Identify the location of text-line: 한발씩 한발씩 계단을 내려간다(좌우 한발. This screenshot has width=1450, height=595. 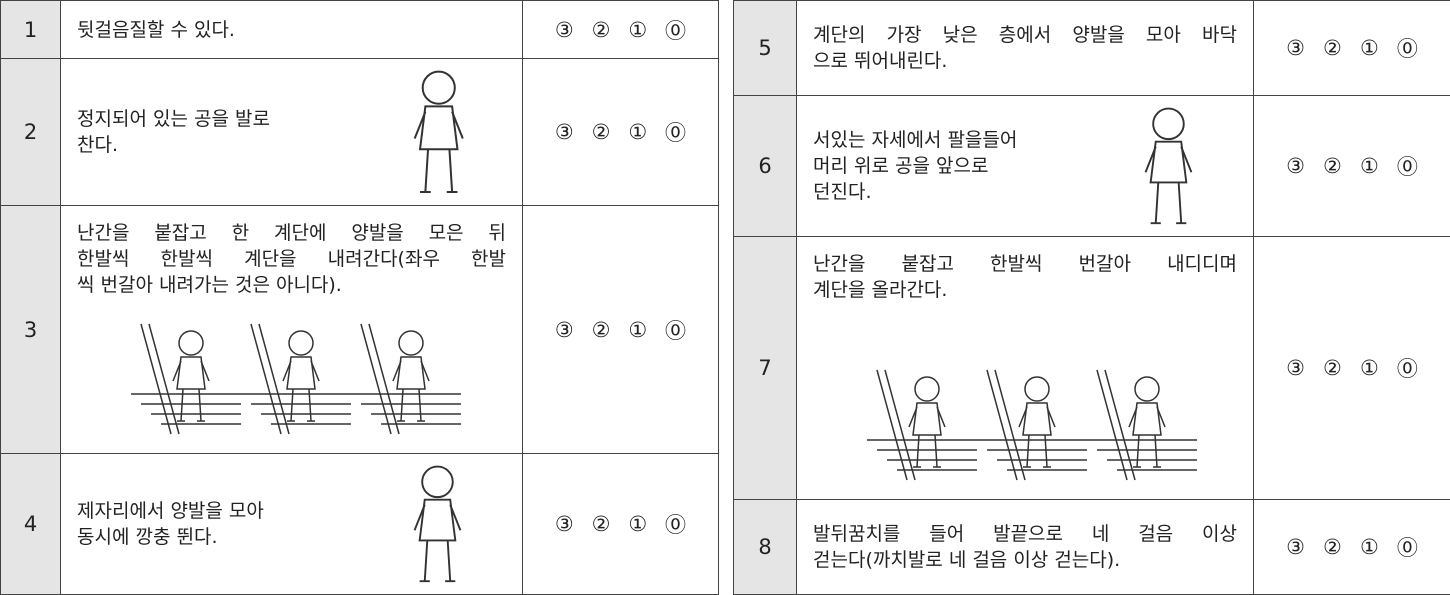
(291, 259).